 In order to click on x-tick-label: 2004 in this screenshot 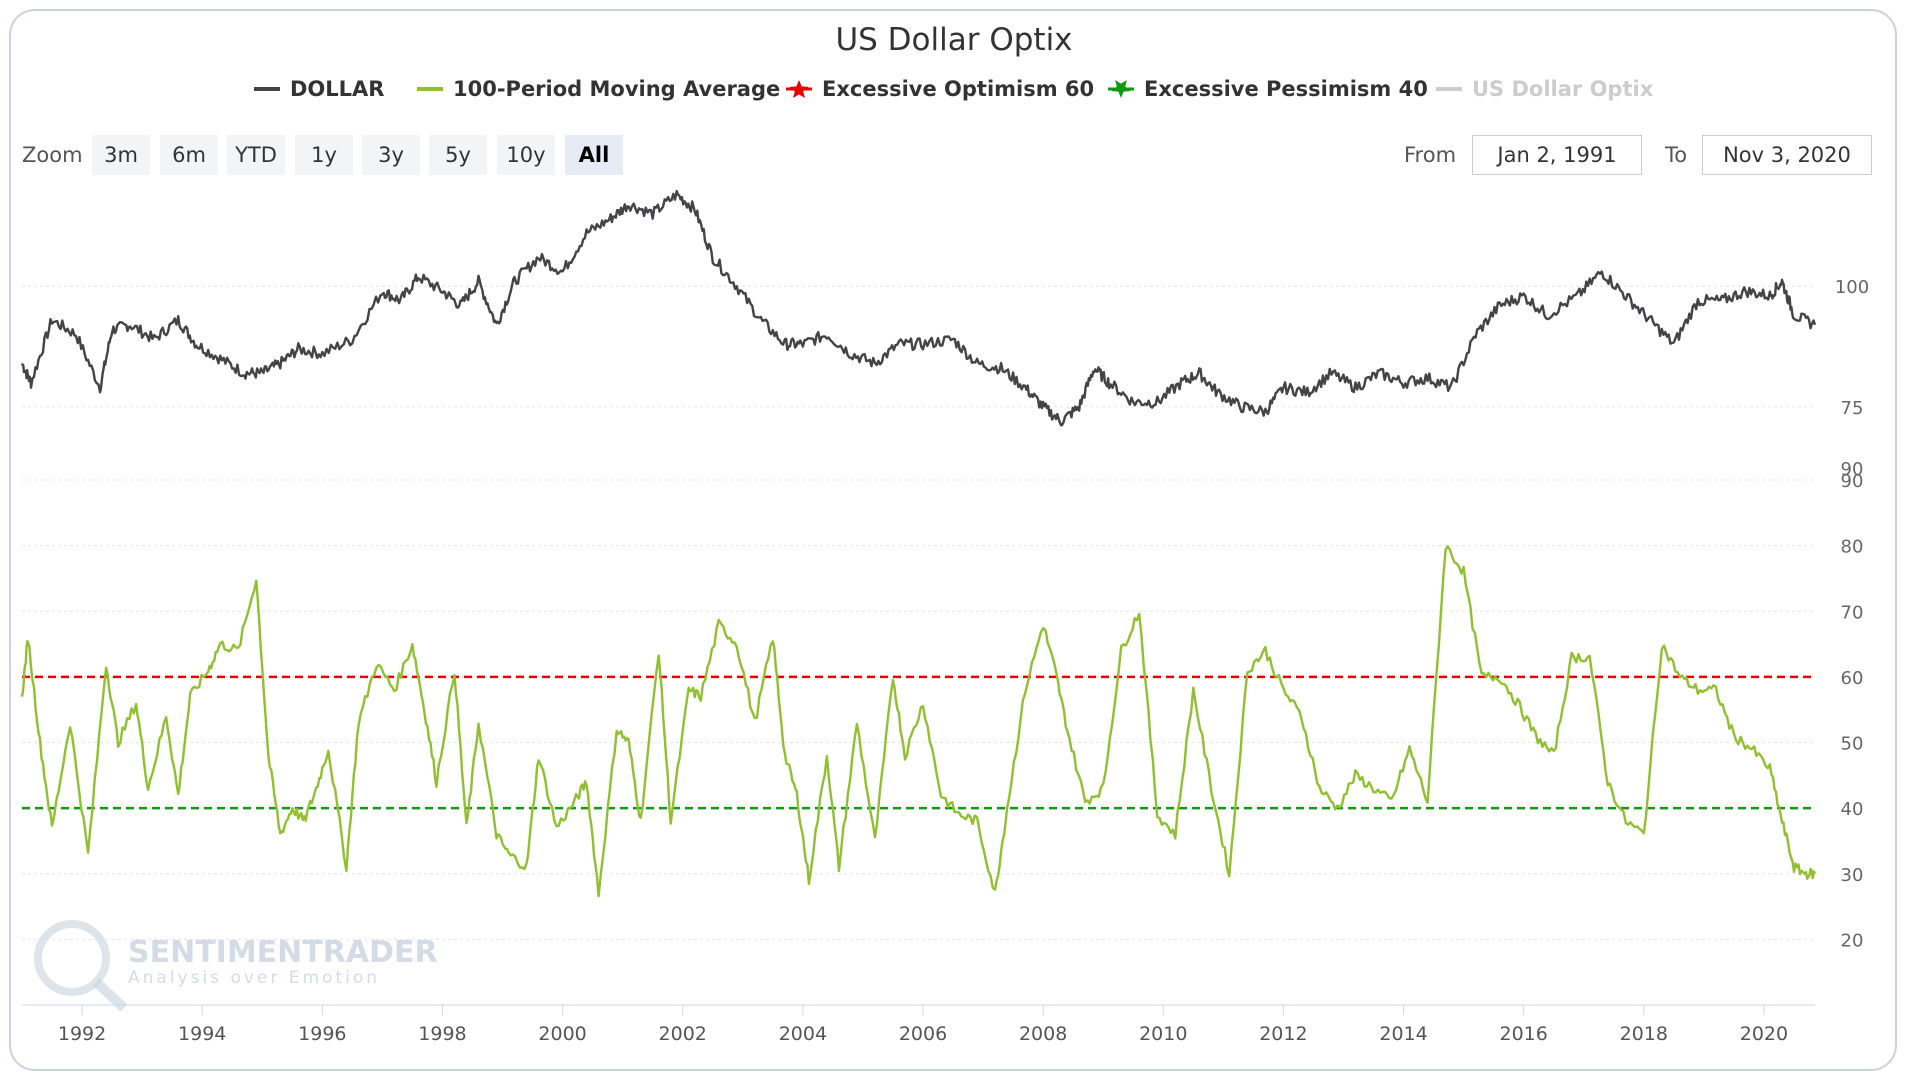, I will do `click(803, 1034)`.